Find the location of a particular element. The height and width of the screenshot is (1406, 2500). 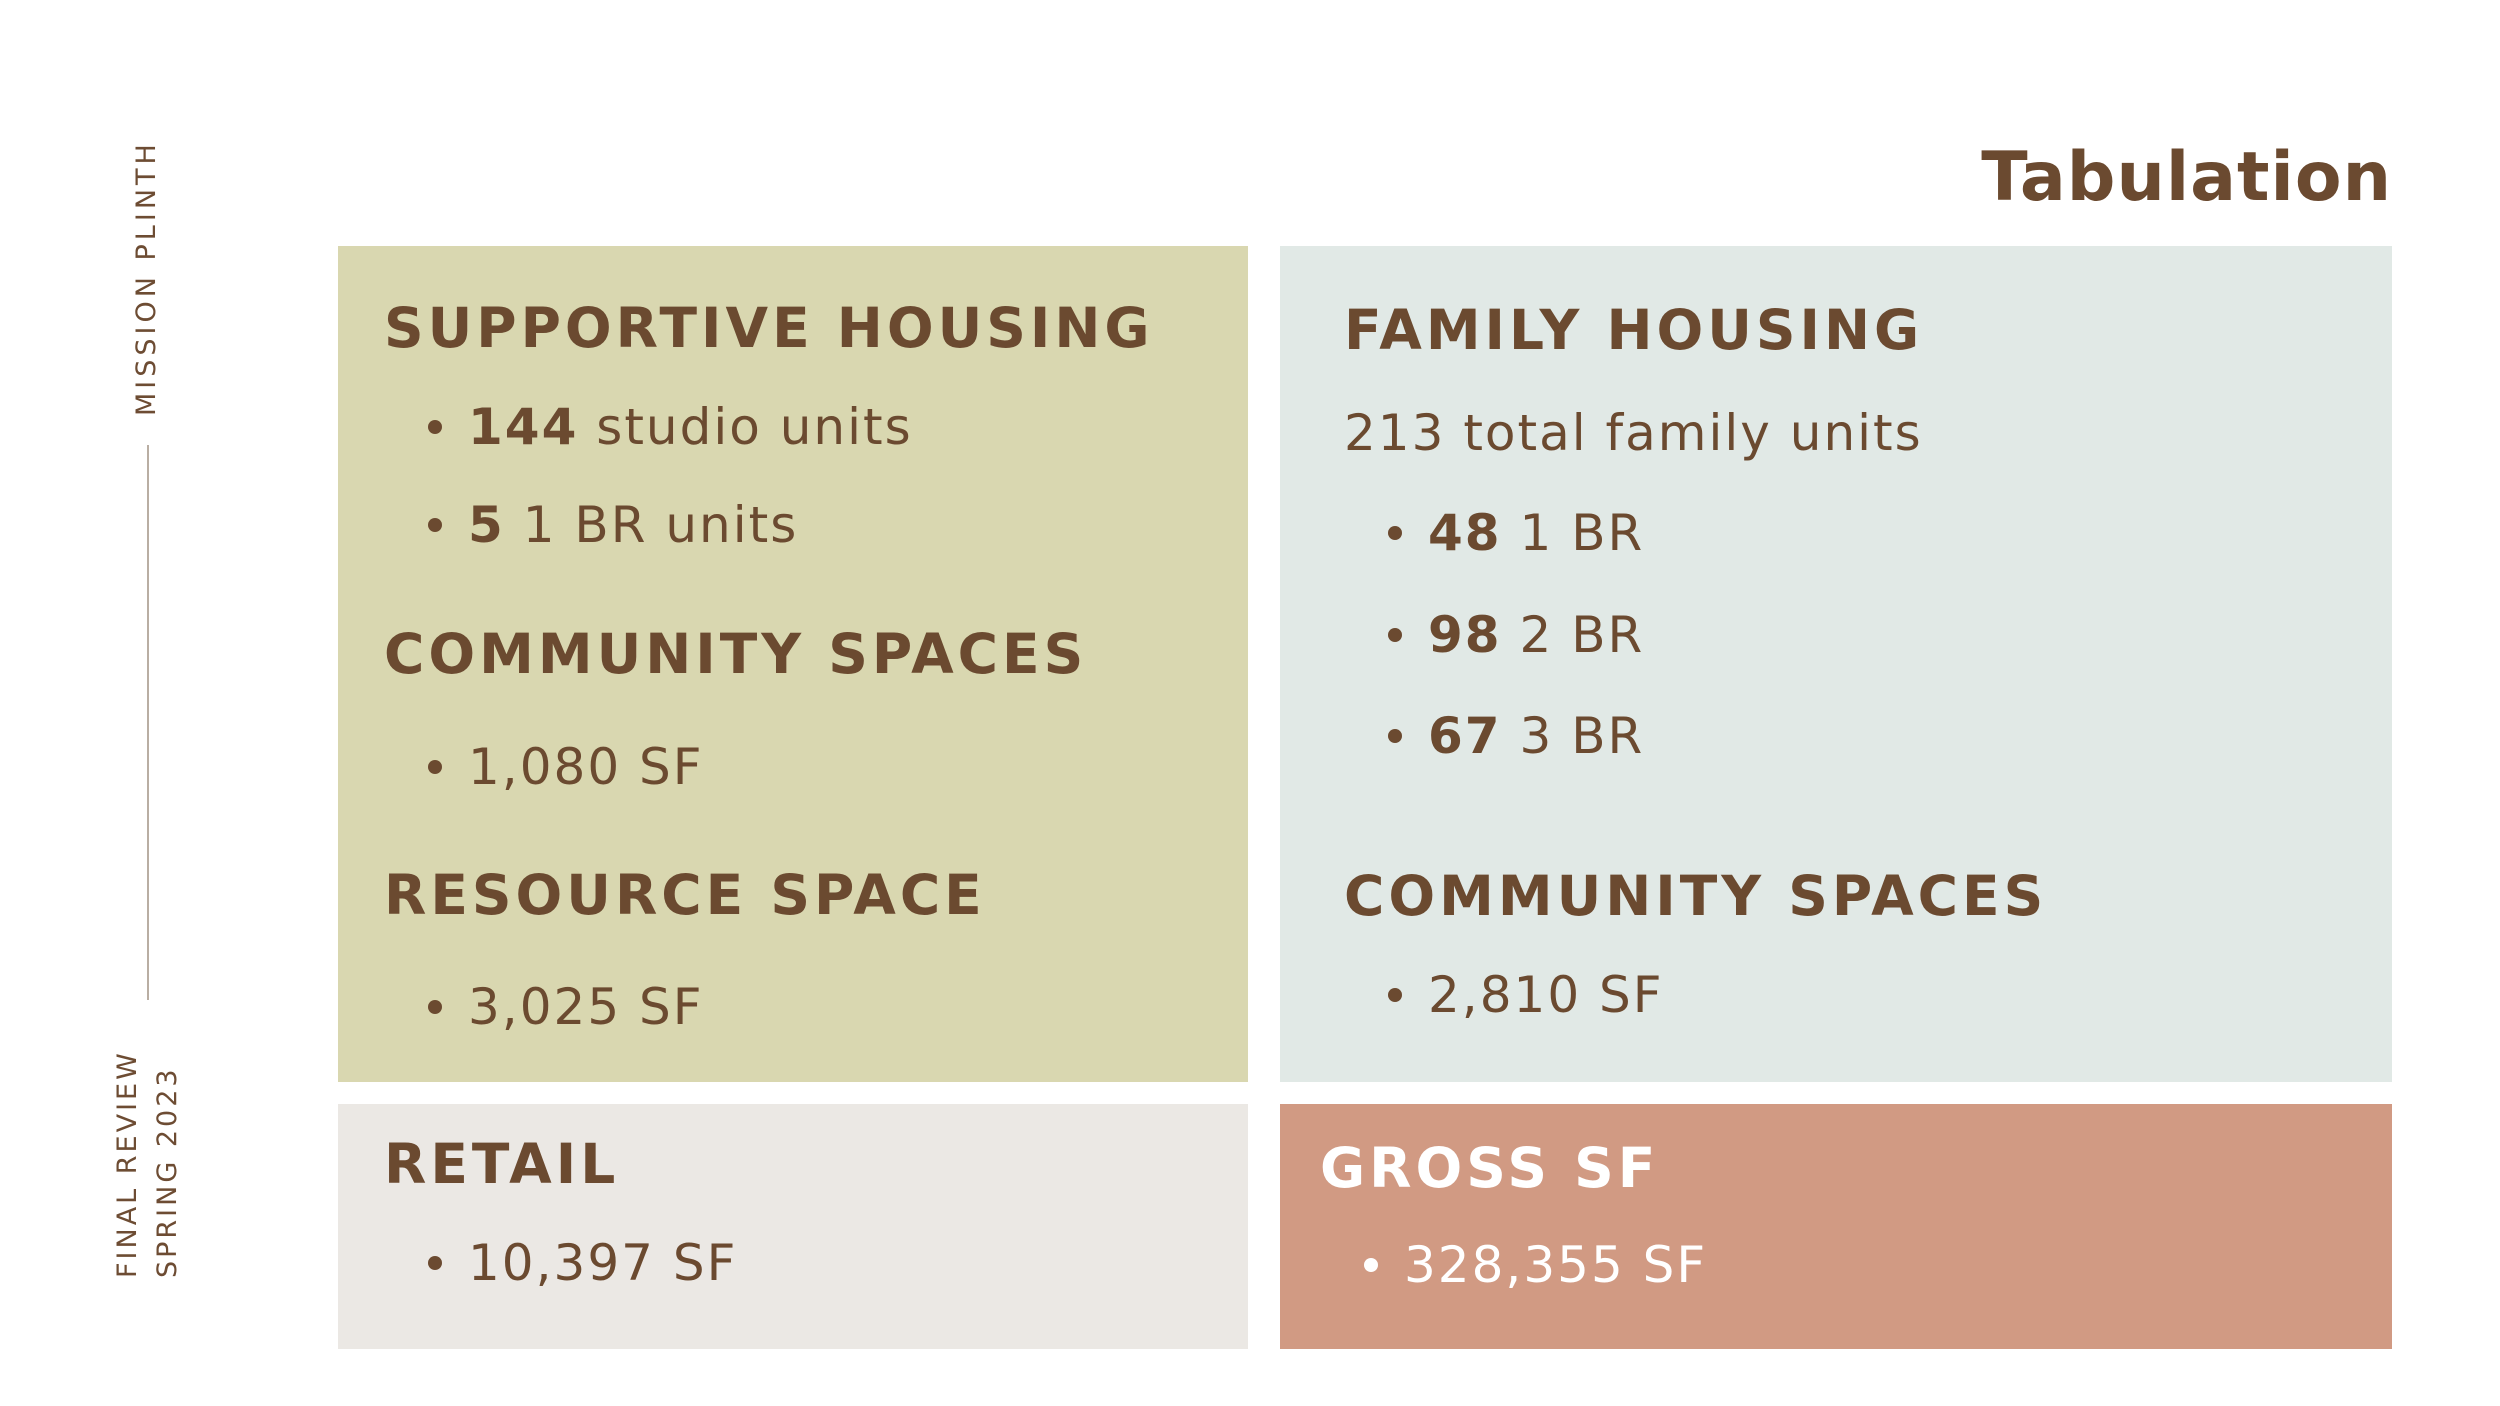

term-label: SPRING 2023 is located at coordinates (167, 1172).